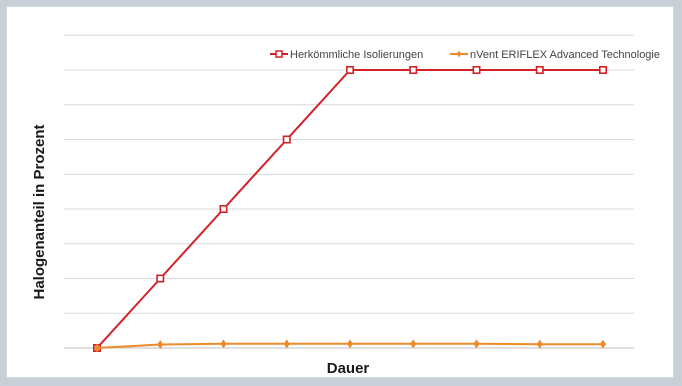 The height and width of the screenshot is (386, 682). I want to click on legend-item-1: Herkömmliche Isolierungen, so click(346, 55).